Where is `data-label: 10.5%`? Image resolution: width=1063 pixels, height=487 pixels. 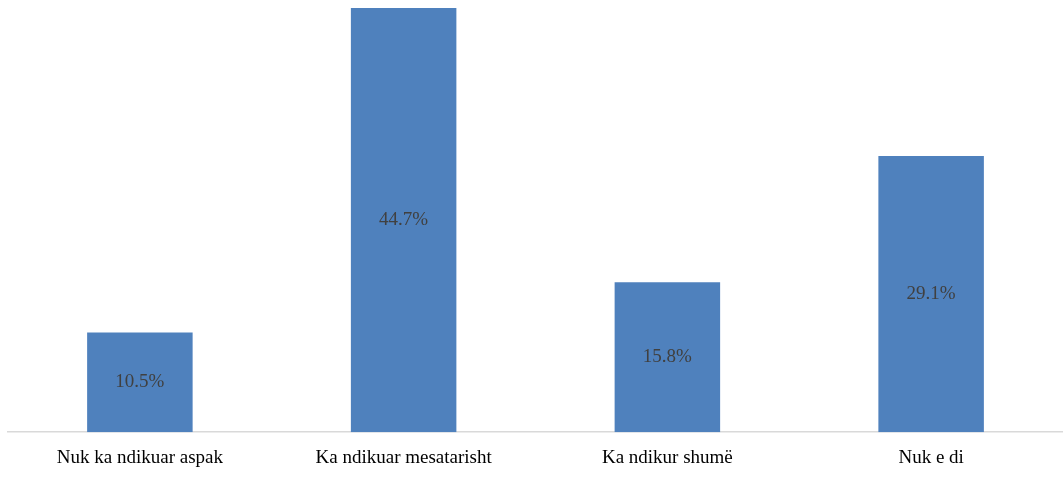
data-label: 10.5% is located at coordinates (140, 381).